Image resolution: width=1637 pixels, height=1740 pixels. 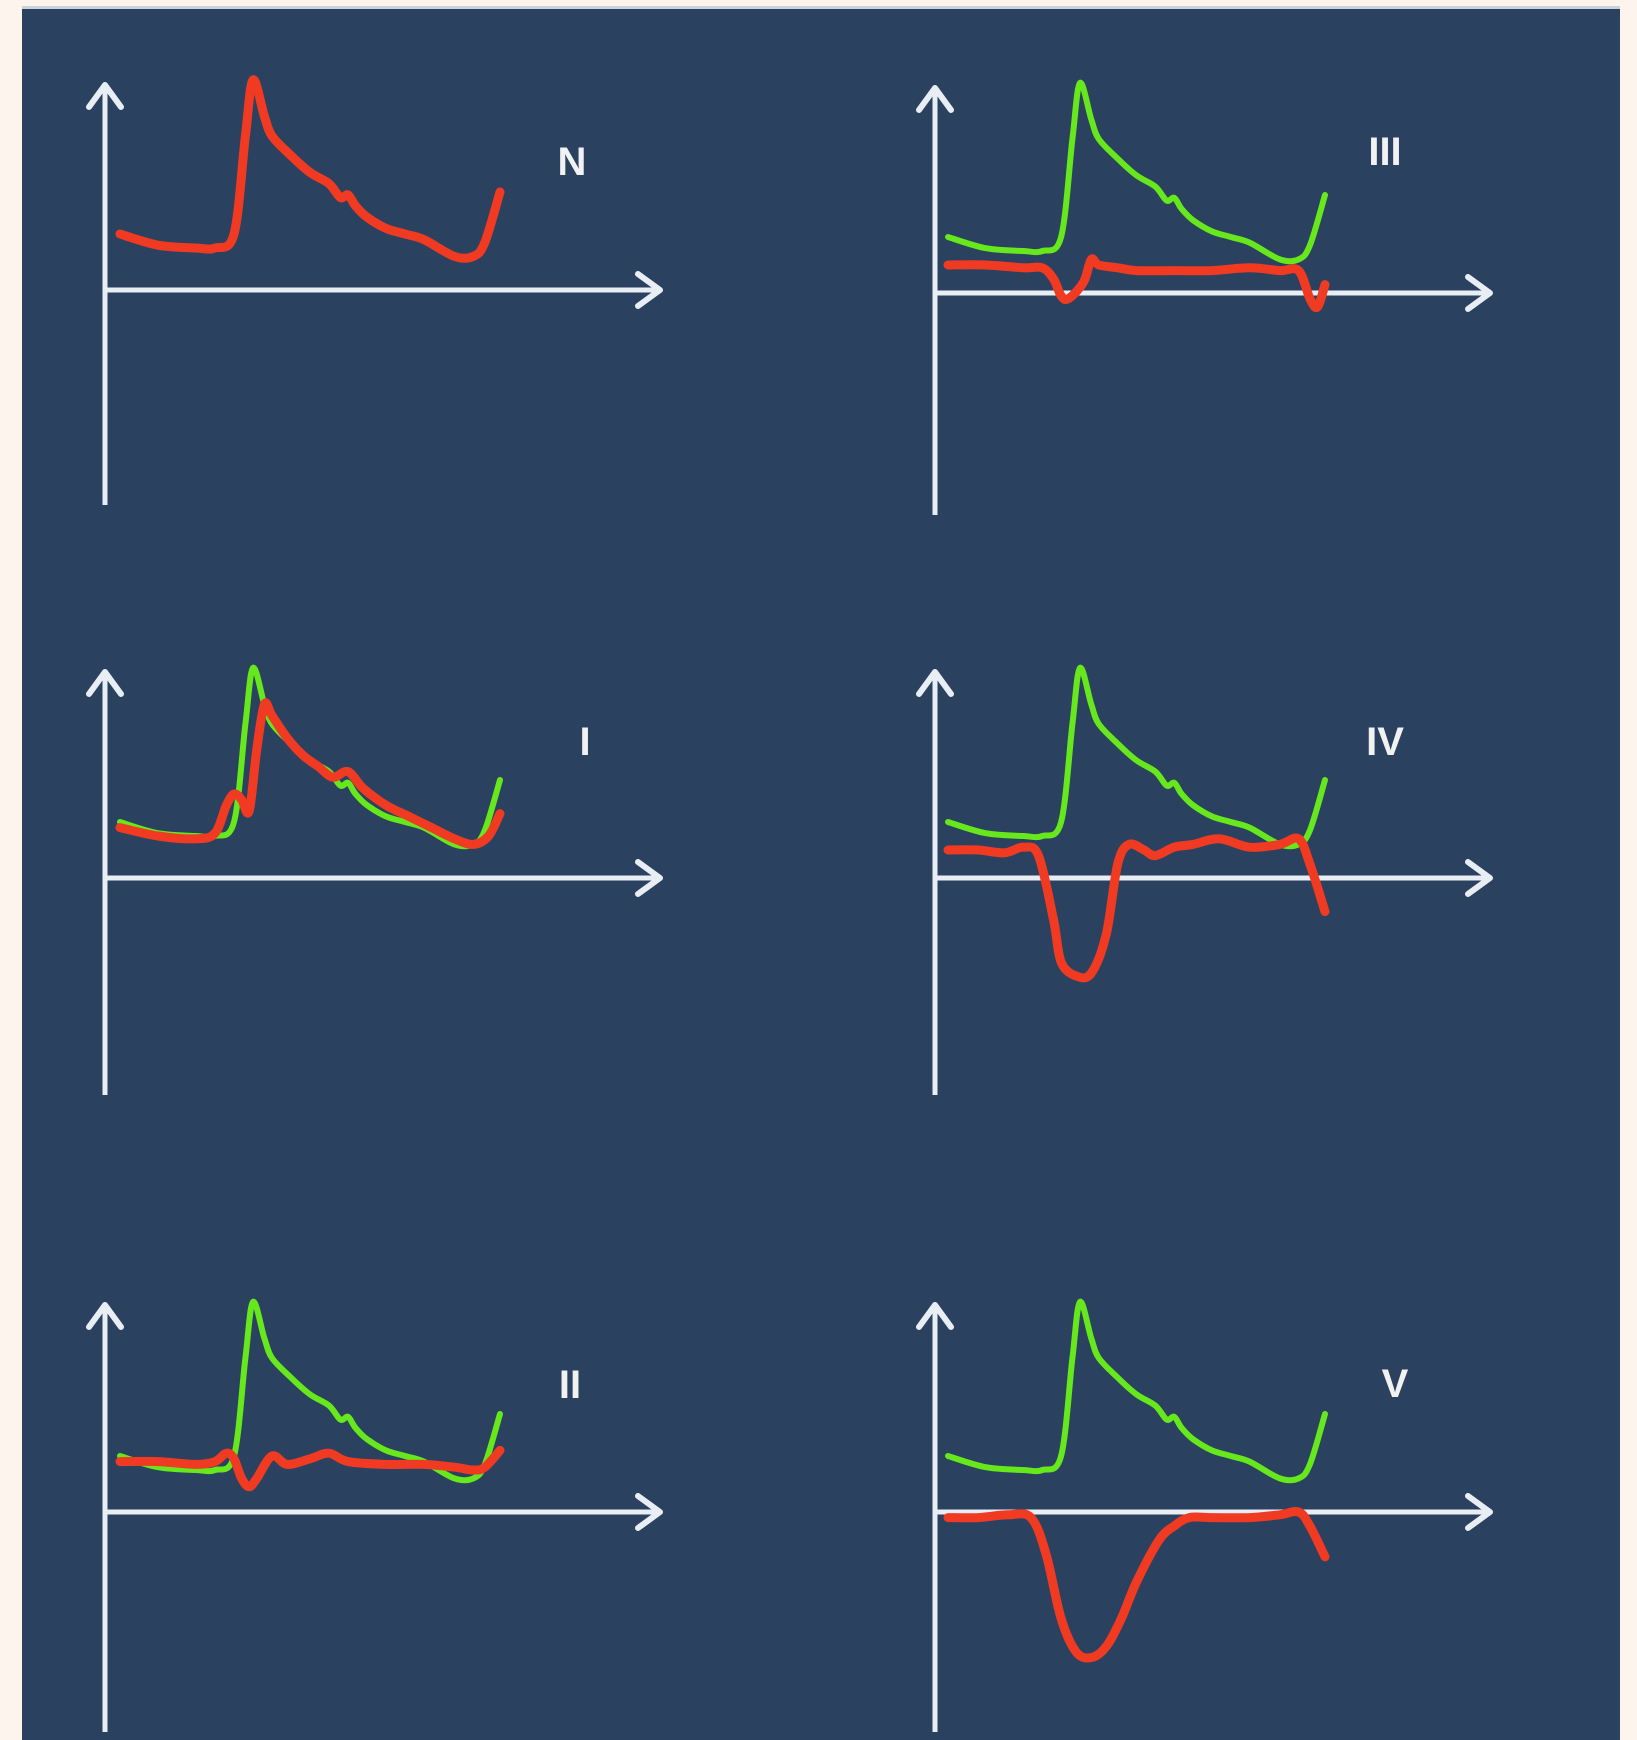 I want to click on panel-label: IV, so click(x=1385, y=742).